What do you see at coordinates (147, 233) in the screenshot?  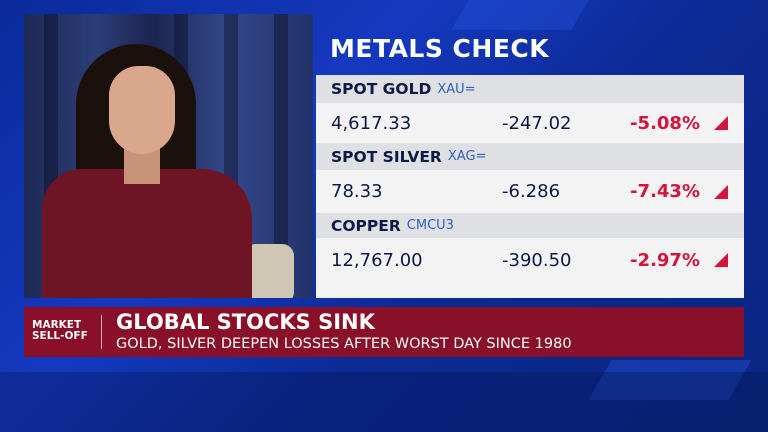 I see `presenter-dress` at bounding box center [147, 233].